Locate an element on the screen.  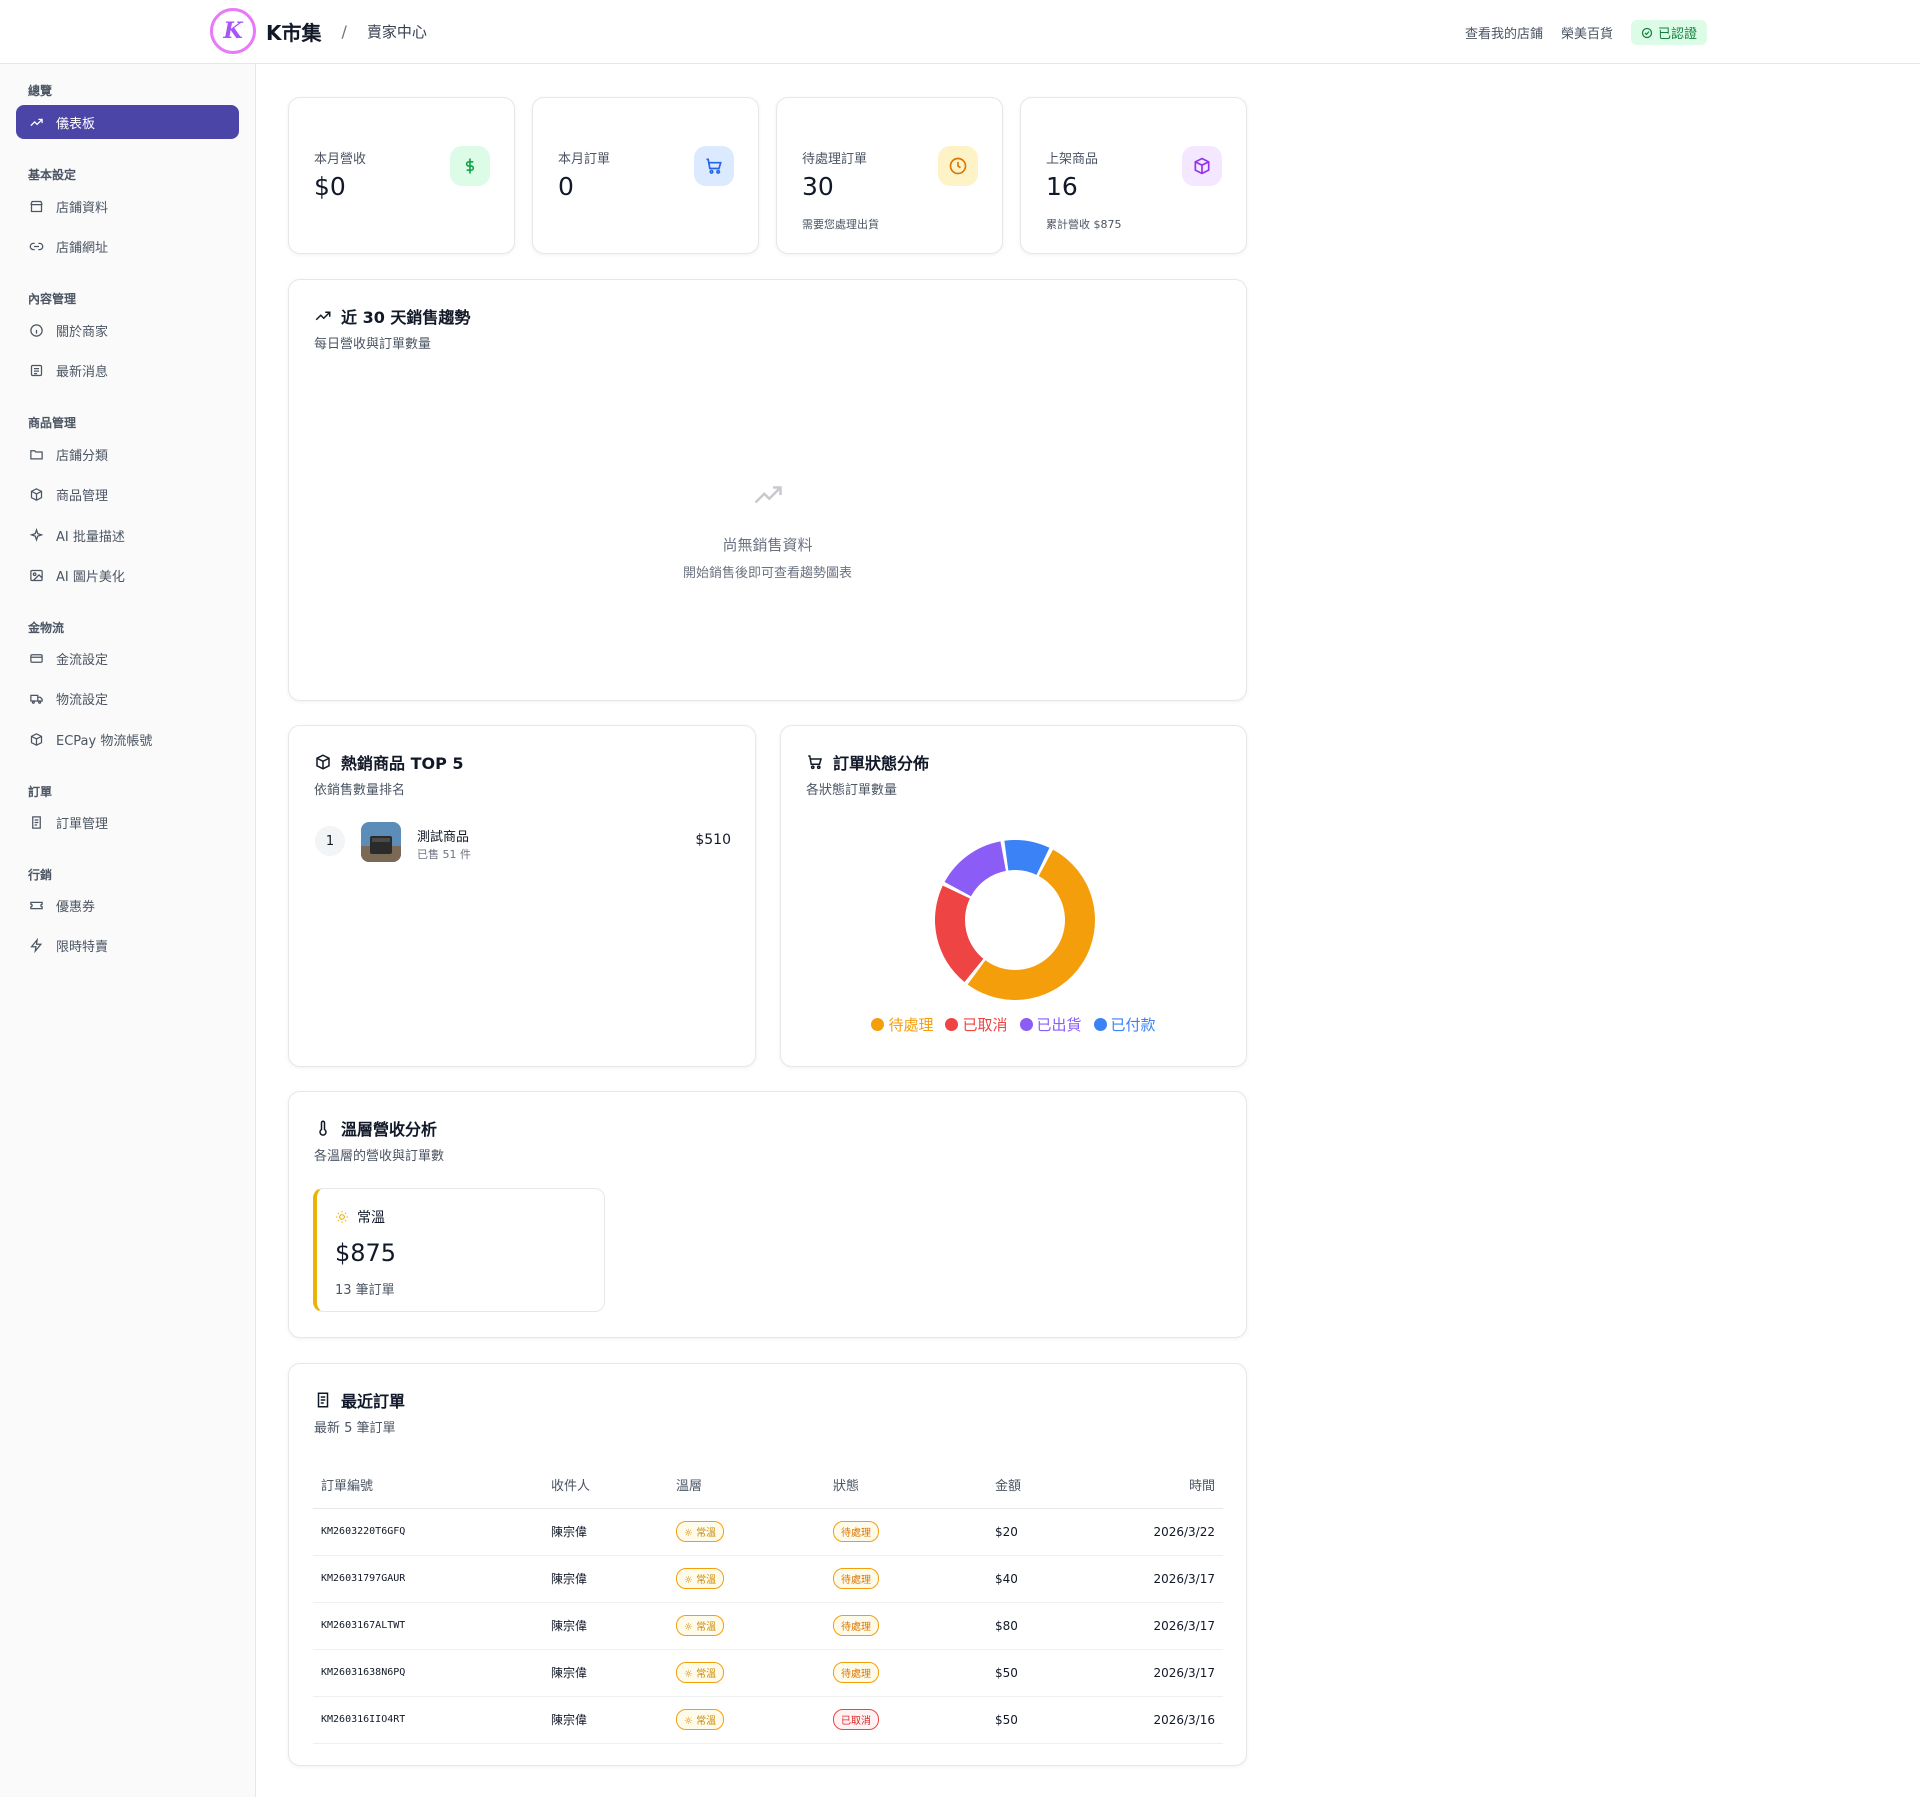
recent-orders-title: 最近訂單 is located at coordinates (359, 1400).